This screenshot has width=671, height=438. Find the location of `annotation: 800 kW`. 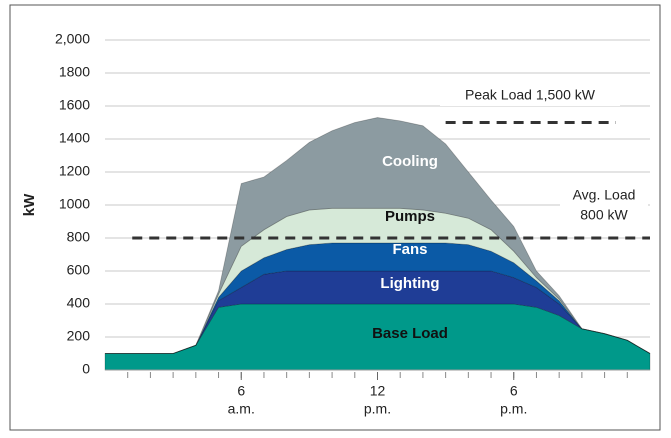

annotation: 800 kW is located at coordinates (604, 215).